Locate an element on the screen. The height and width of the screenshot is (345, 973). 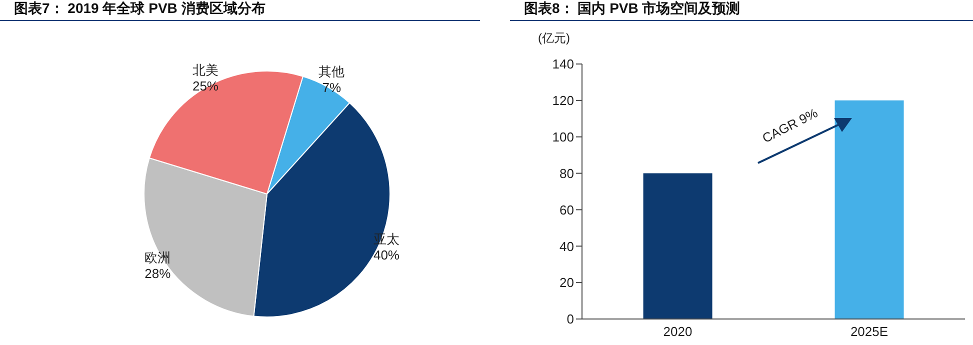
y-tick-label: 20 is located at coordinates (567, 282).